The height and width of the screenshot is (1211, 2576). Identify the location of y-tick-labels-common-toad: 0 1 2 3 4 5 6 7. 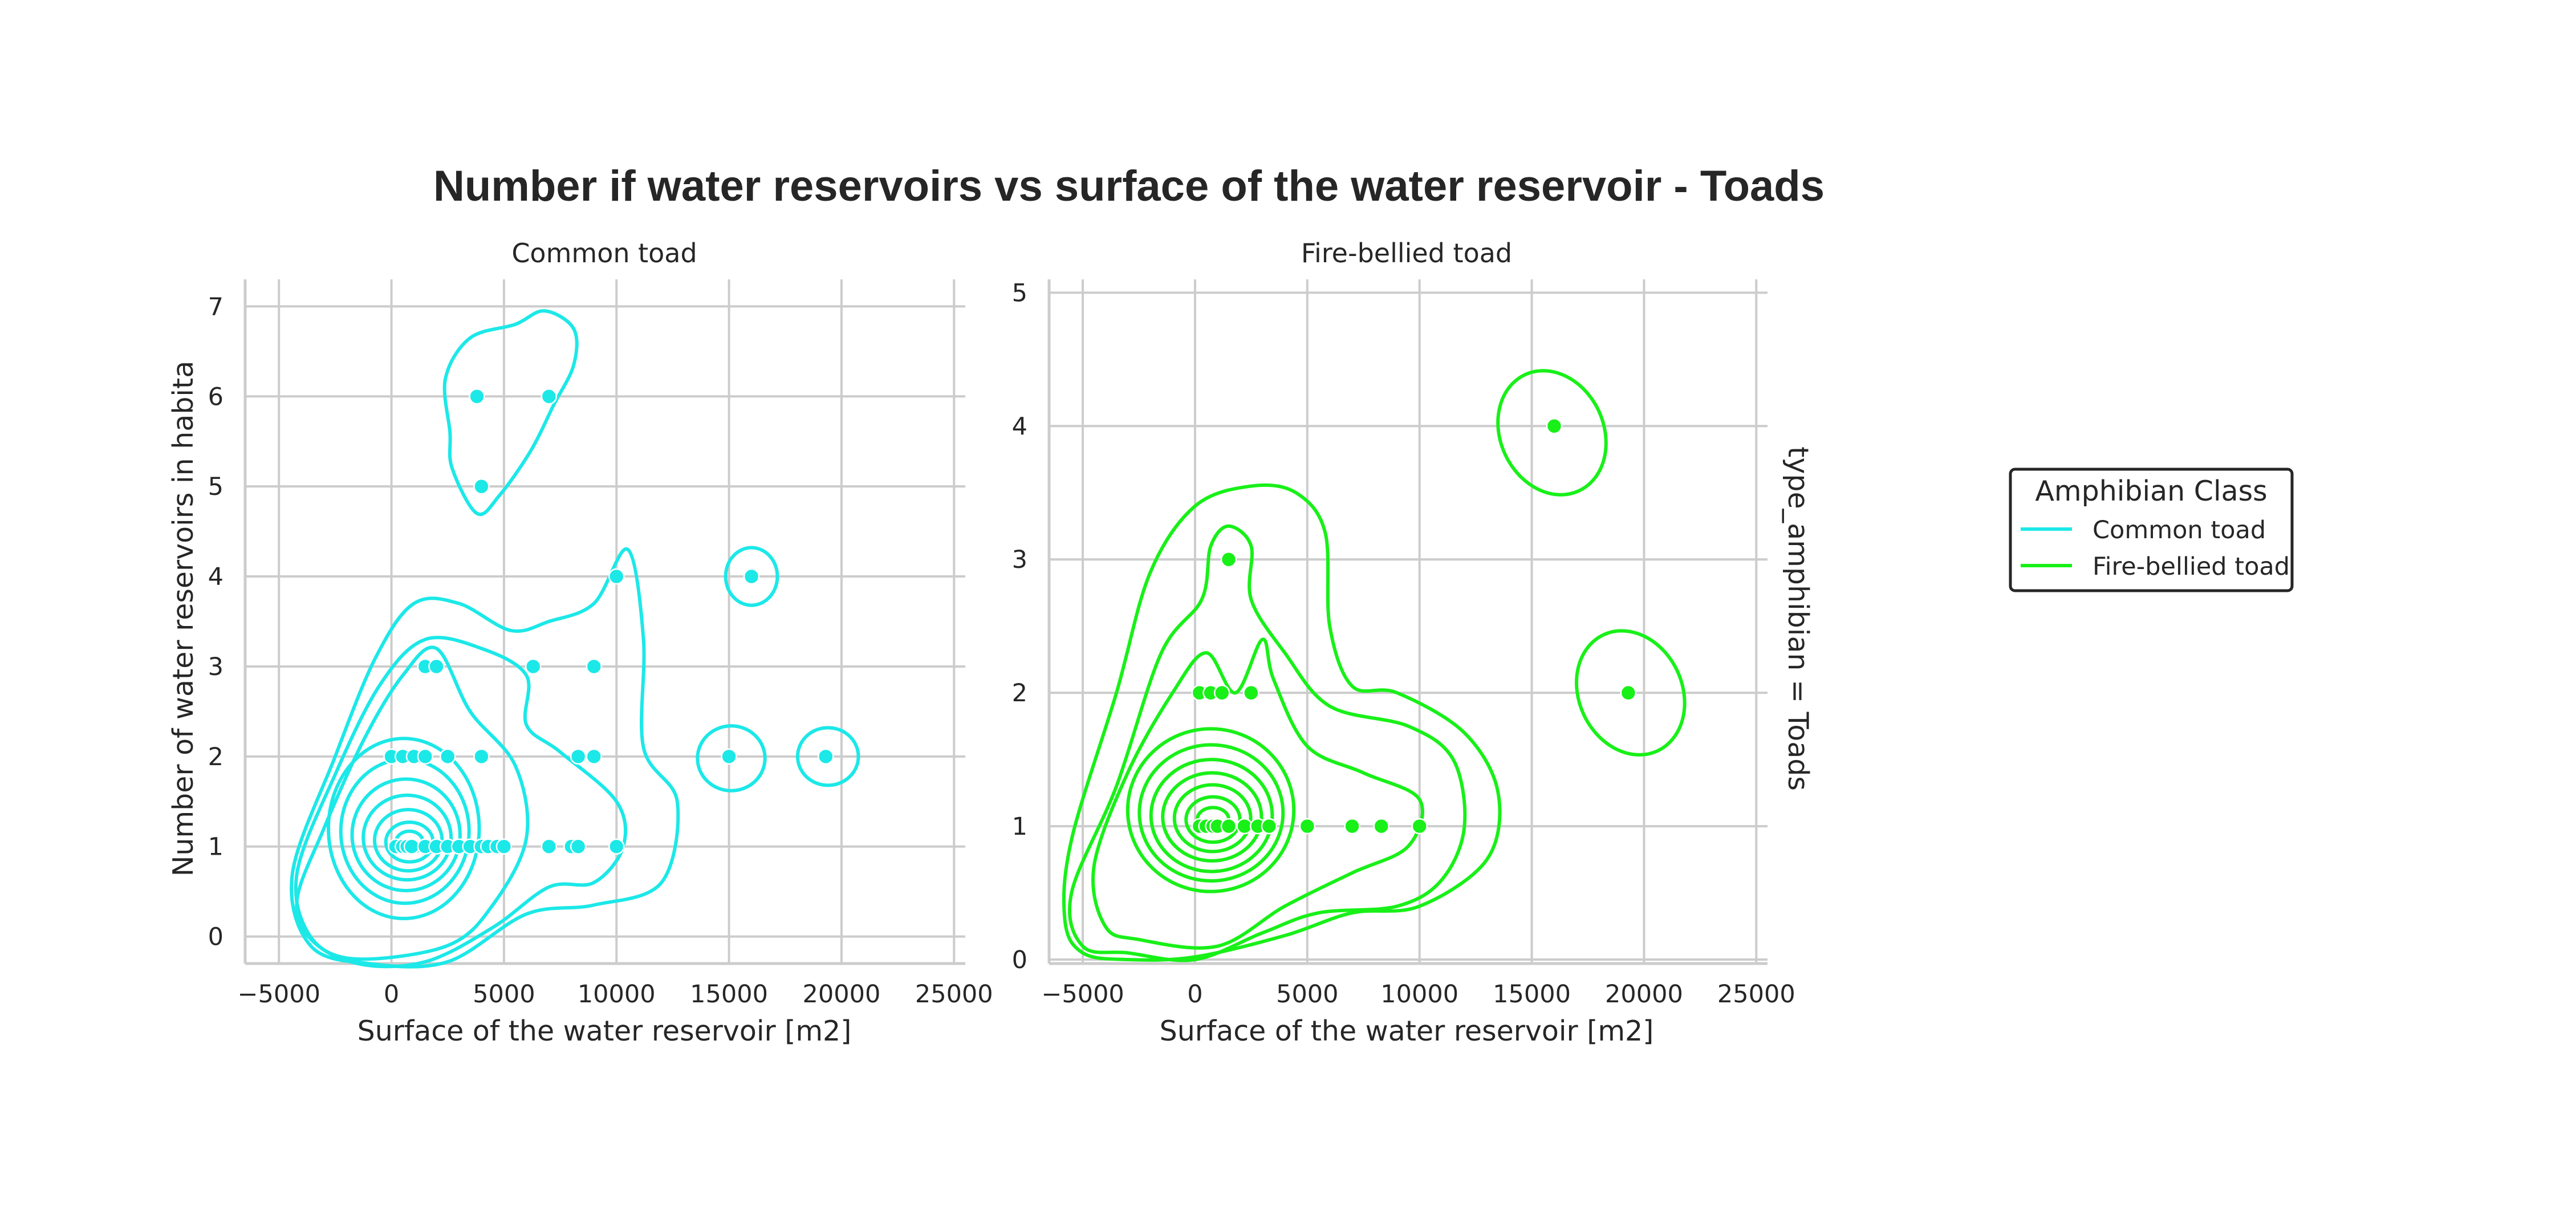
(216, 621).